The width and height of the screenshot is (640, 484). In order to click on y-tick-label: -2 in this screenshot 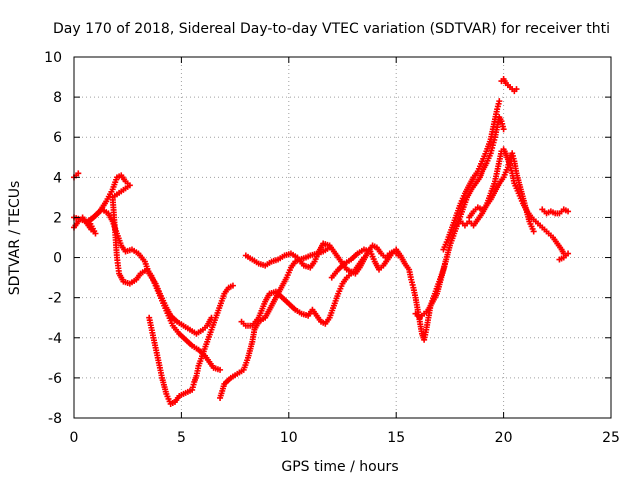, I will do `click(55, 299)`.